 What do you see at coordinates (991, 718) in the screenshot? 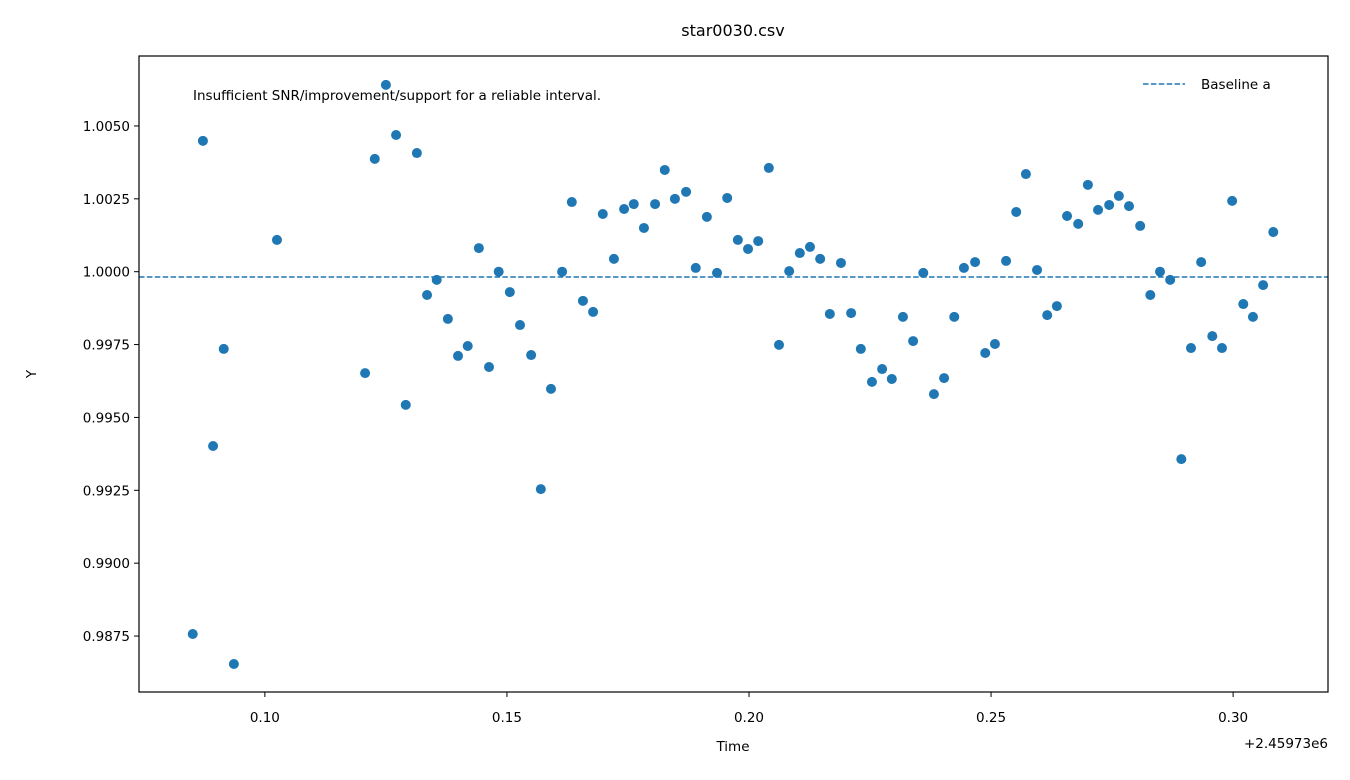
I see `x-tick-label: 0.25` at bounding box center [991, 718].